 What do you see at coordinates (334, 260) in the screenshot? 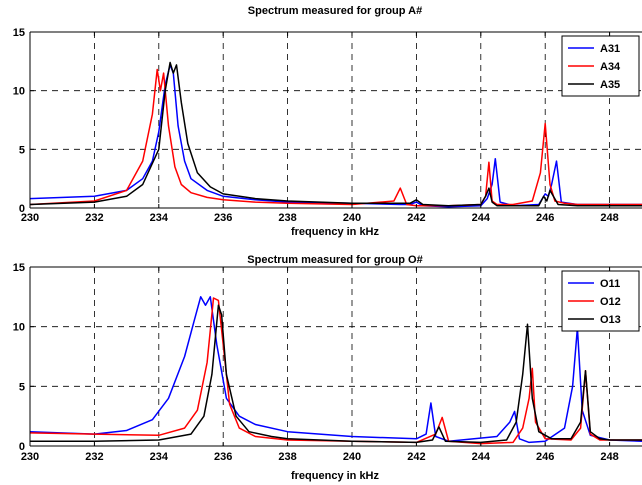
I see `chart-title: Spectrum measured for group O#` at bounding box center [334, 260].